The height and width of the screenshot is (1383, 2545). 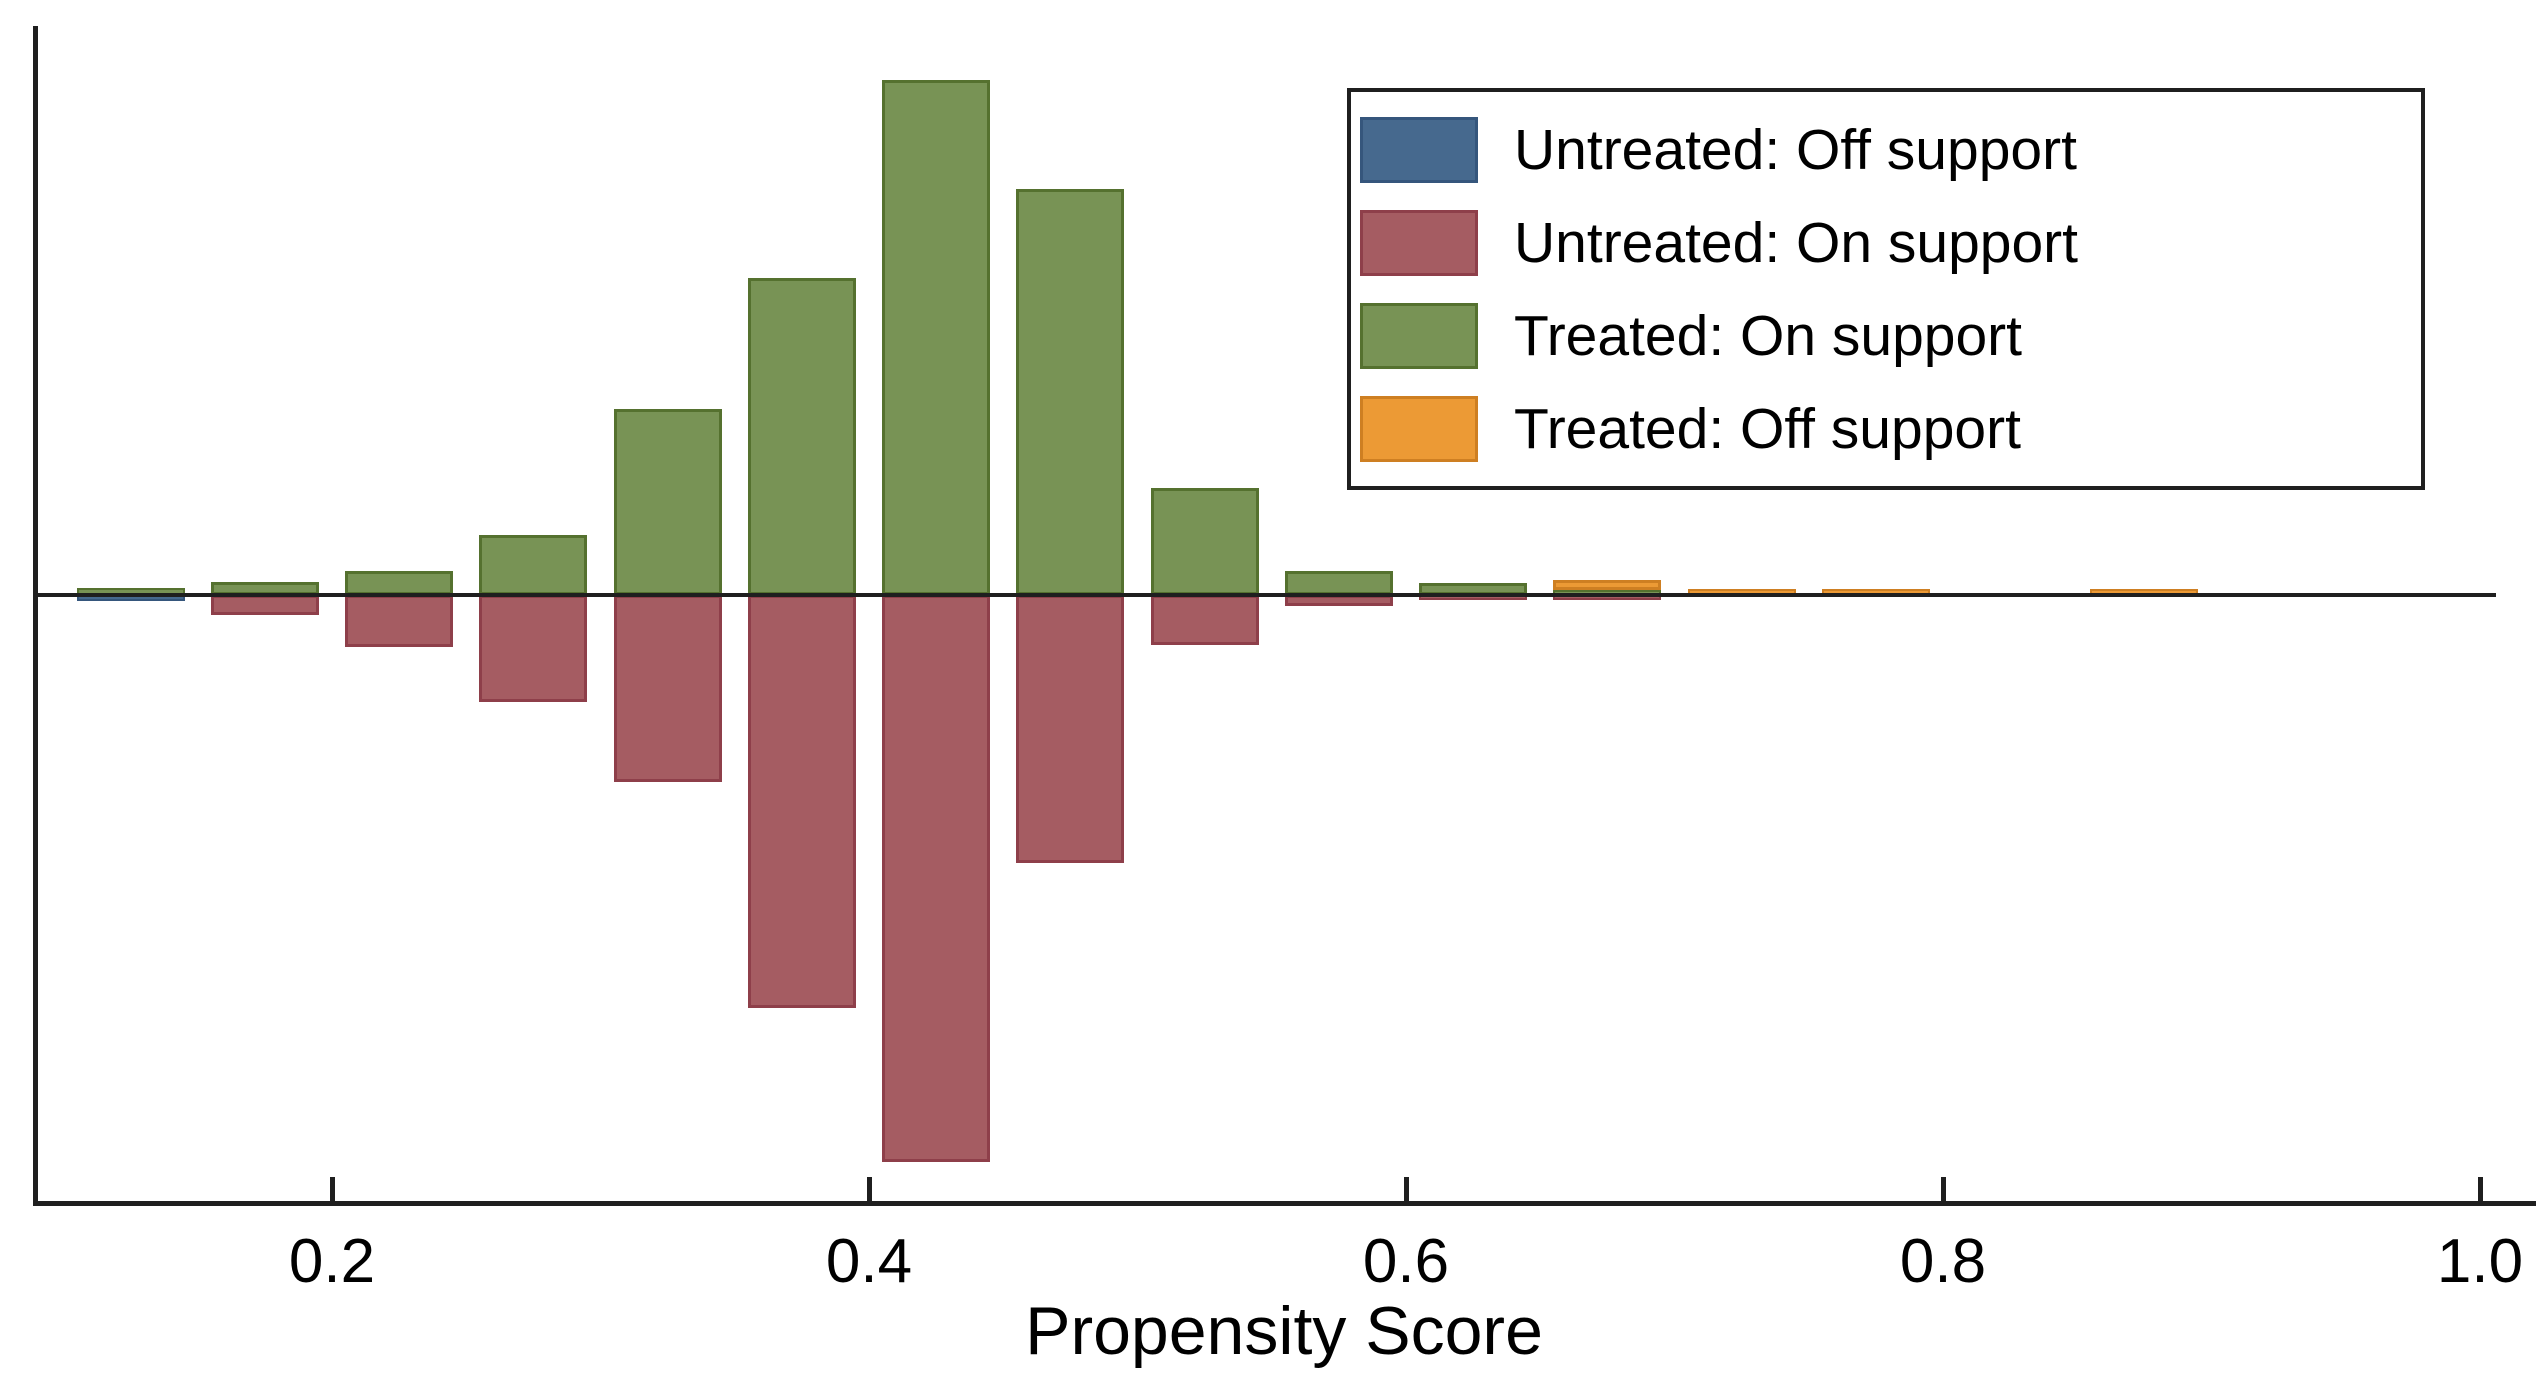 What do you see at coordinates (332, 1261) in the screenshot?
I see `x-tick-label-0.2: 0.2` at bounding box center [332, 1261].